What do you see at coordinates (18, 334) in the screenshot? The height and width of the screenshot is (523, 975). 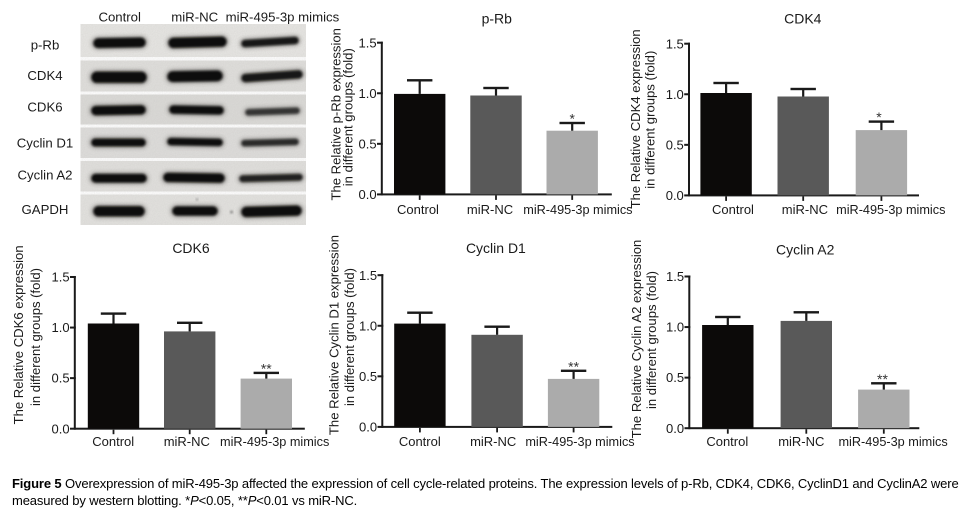 I see `svg-text: The Relative CDK6 expression` at bounding box center [18, 334].